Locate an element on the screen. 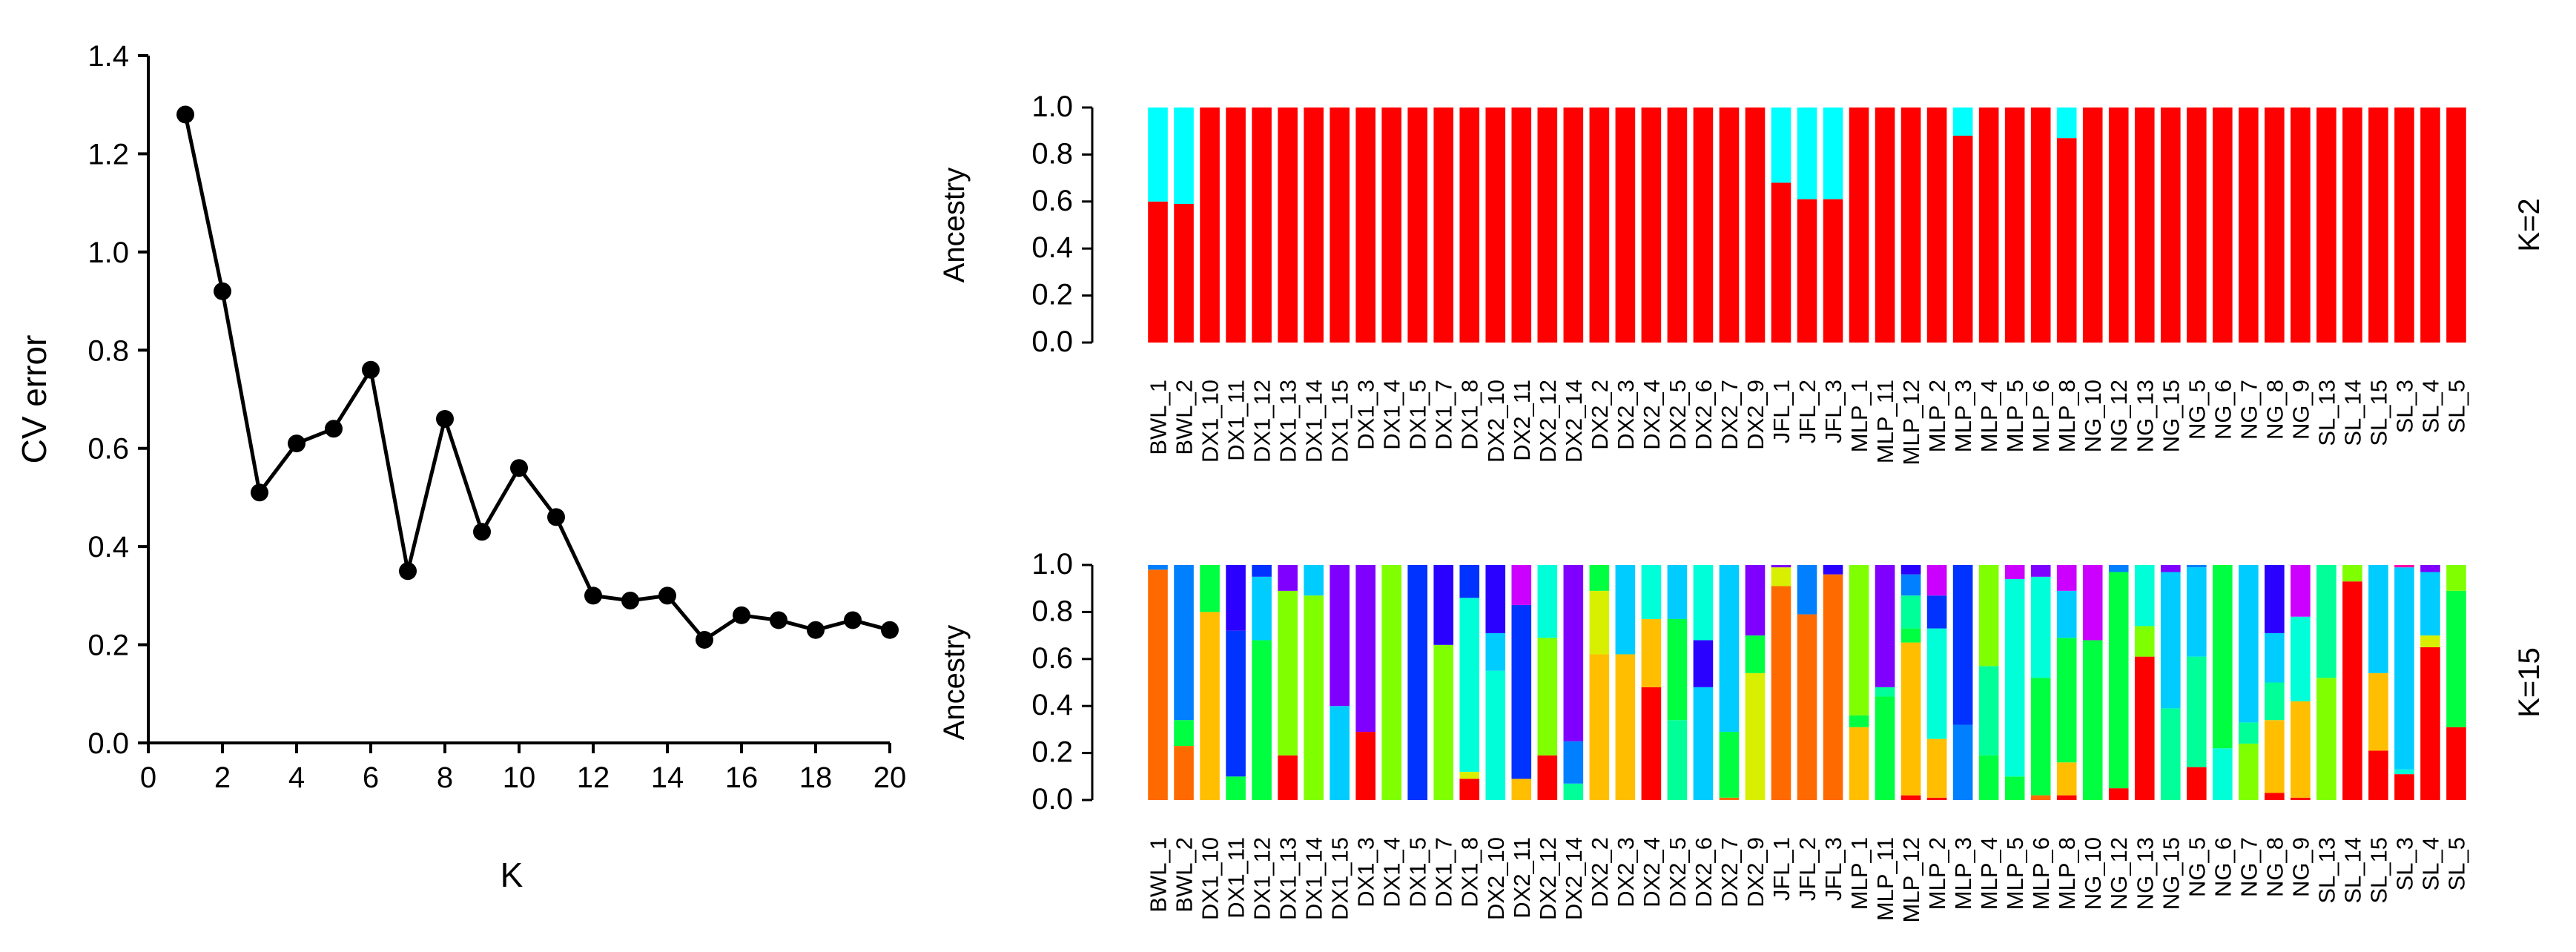  sample-label: DX1_13 is located at coordinates (1288, 878).